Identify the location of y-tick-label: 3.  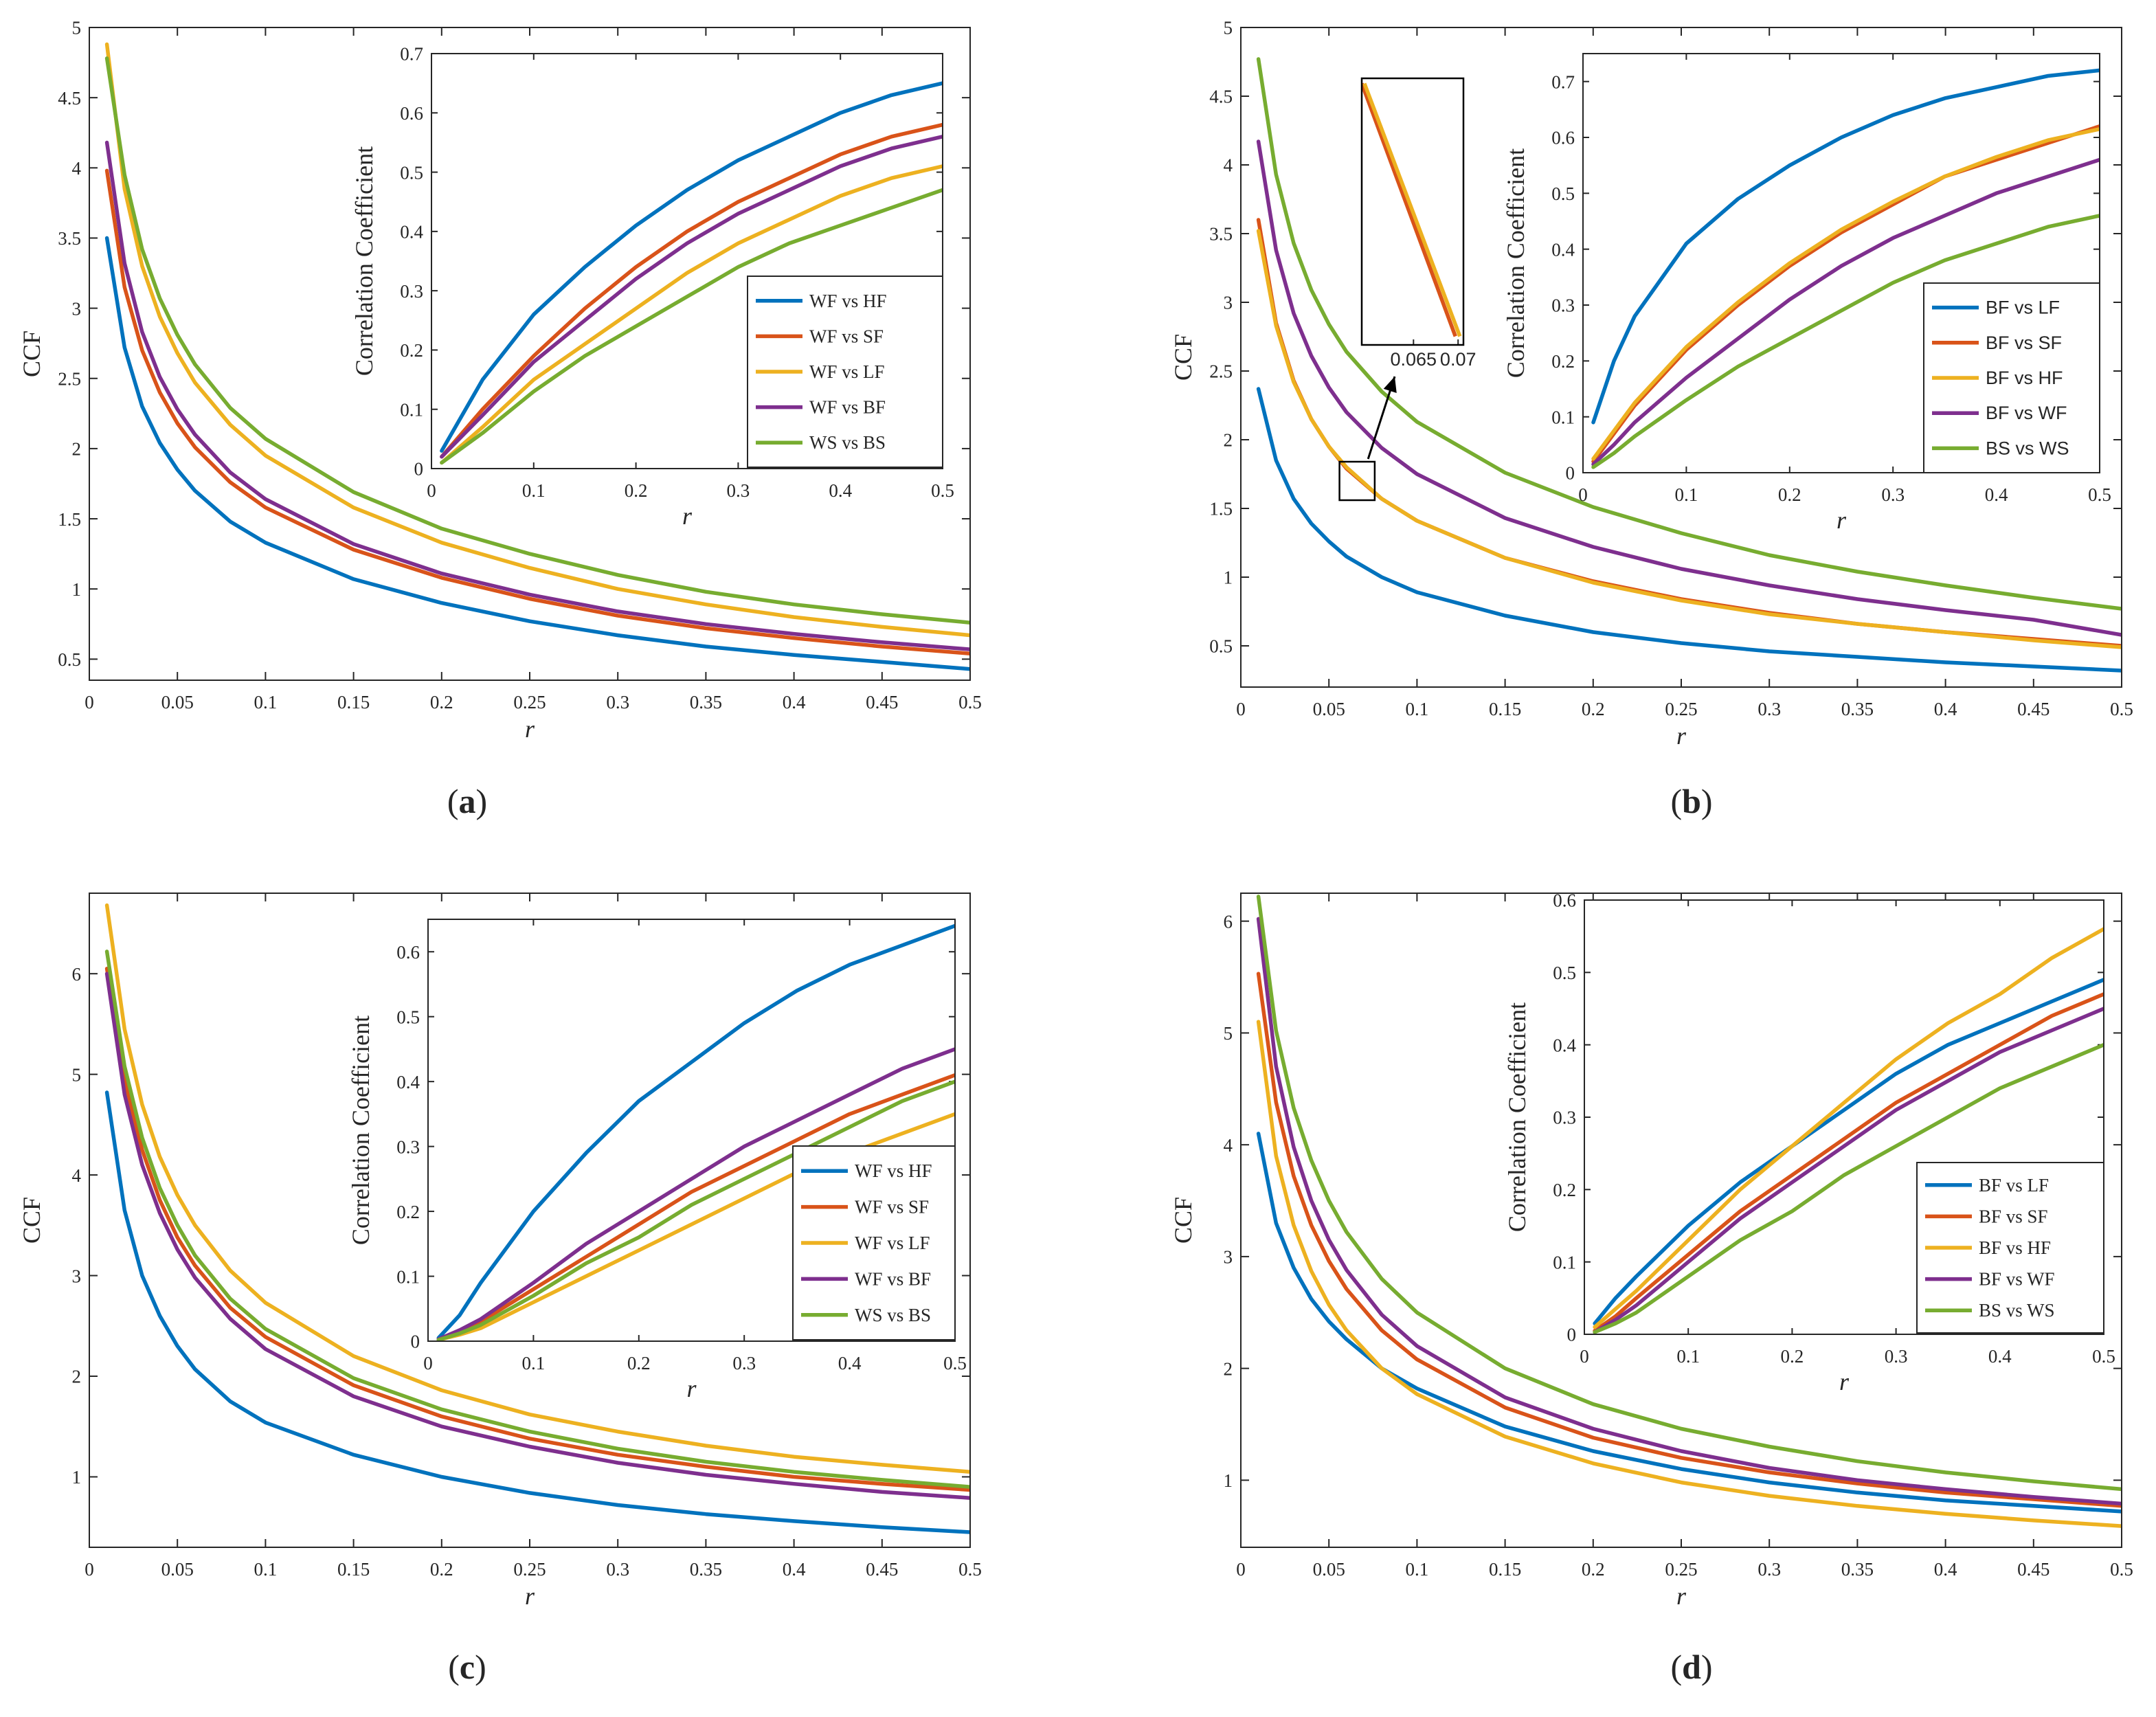
(77, 1276).